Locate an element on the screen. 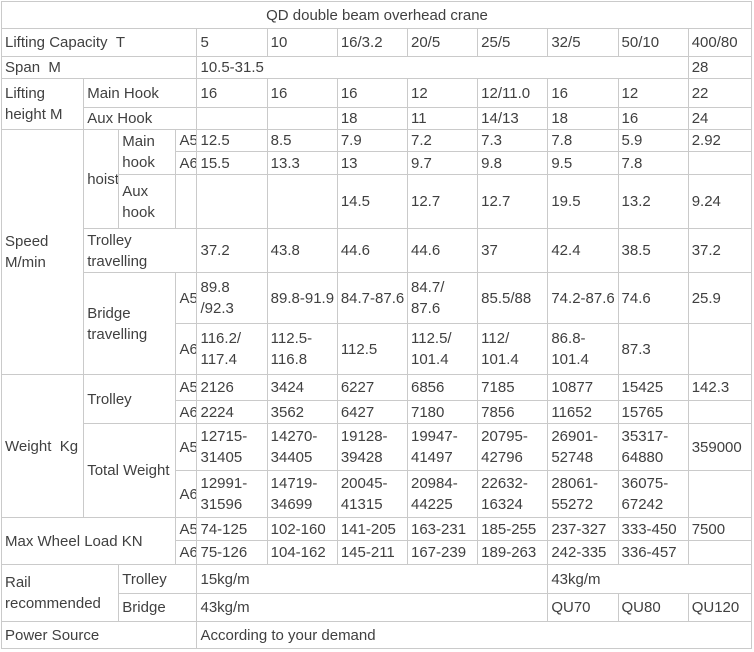 The image size is (754, 652). table-cell: 7185 is located at coordinates (513, 387).